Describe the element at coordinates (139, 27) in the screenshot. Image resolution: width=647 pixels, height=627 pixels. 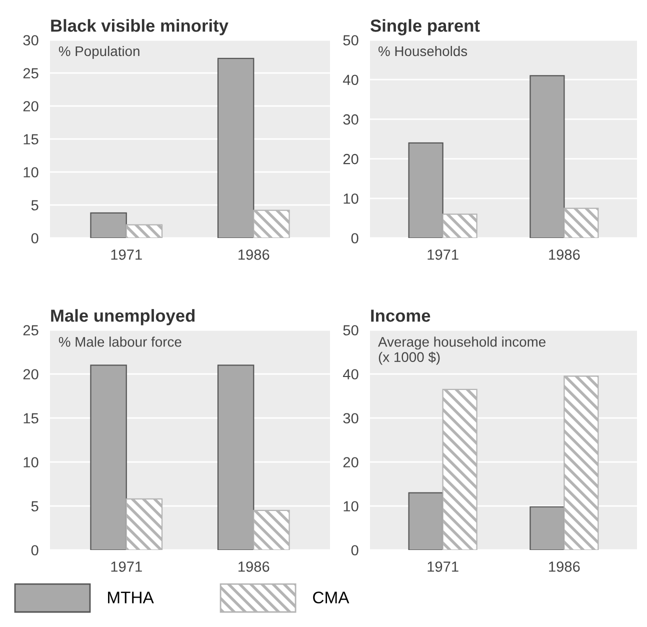
I see `chart-title: Black visible minority` at that location.